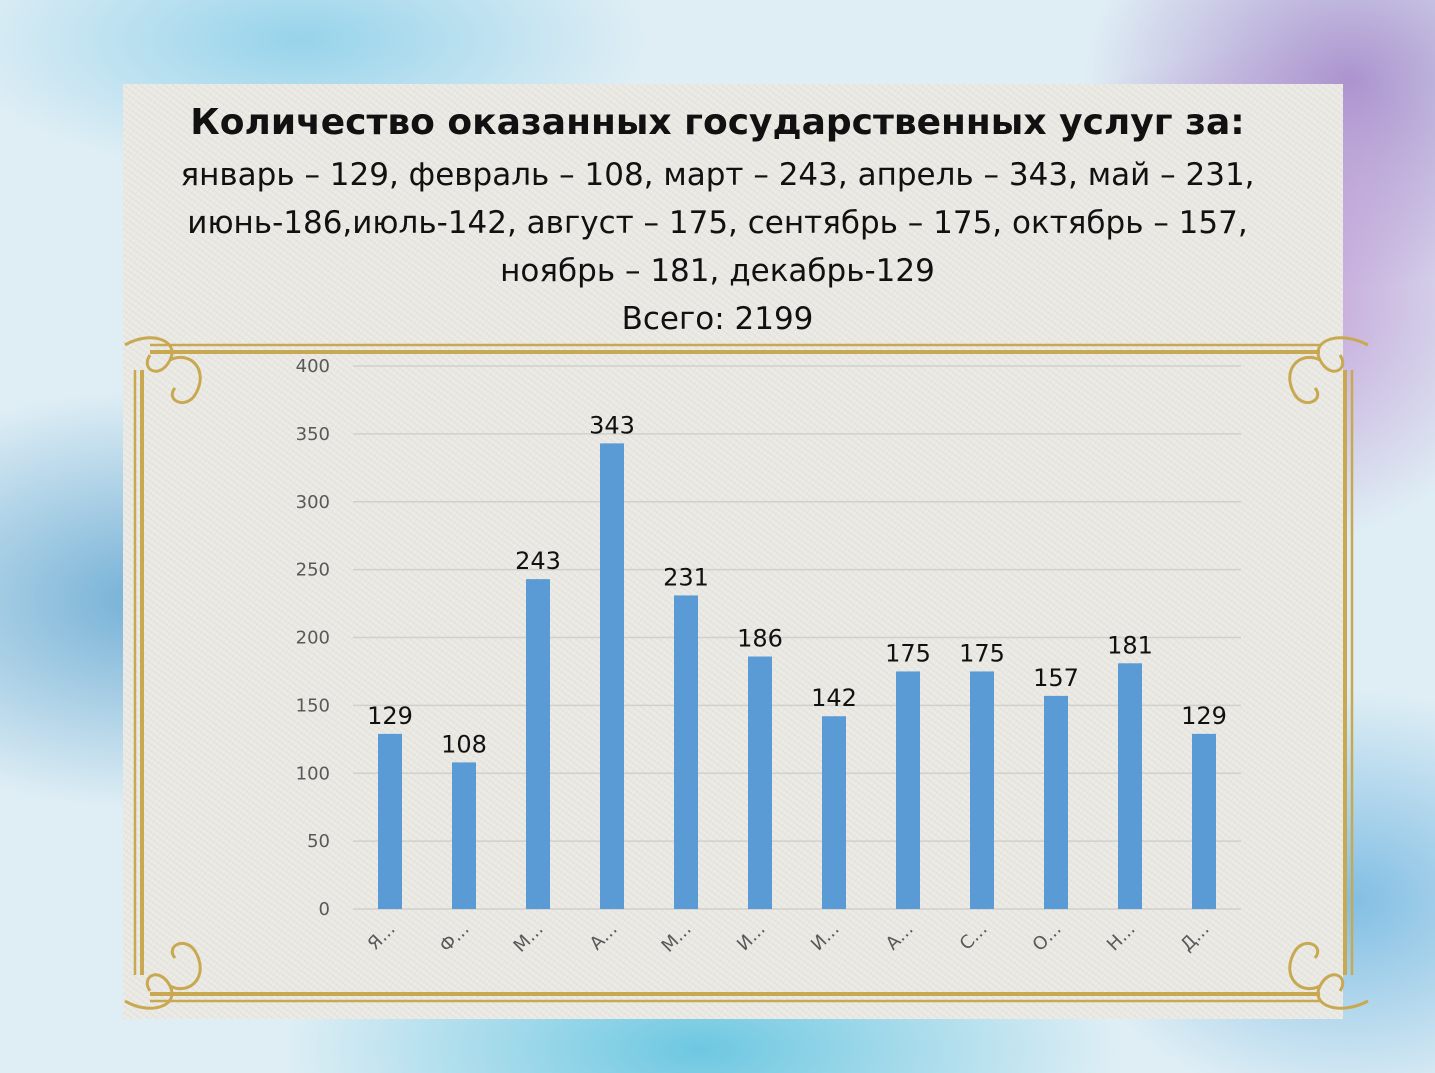 This screenshot has height=1073, width=1435. Describe the element at coordinates (318, 841) in the screenshot. I see `y-tick-label: 50` at that location.